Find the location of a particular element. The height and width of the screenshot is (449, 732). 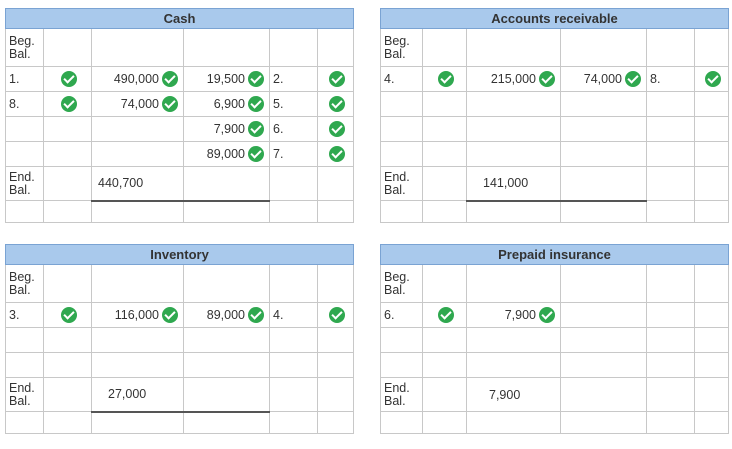

debit-amount: 7,900 is located at coordinates (513, 315).